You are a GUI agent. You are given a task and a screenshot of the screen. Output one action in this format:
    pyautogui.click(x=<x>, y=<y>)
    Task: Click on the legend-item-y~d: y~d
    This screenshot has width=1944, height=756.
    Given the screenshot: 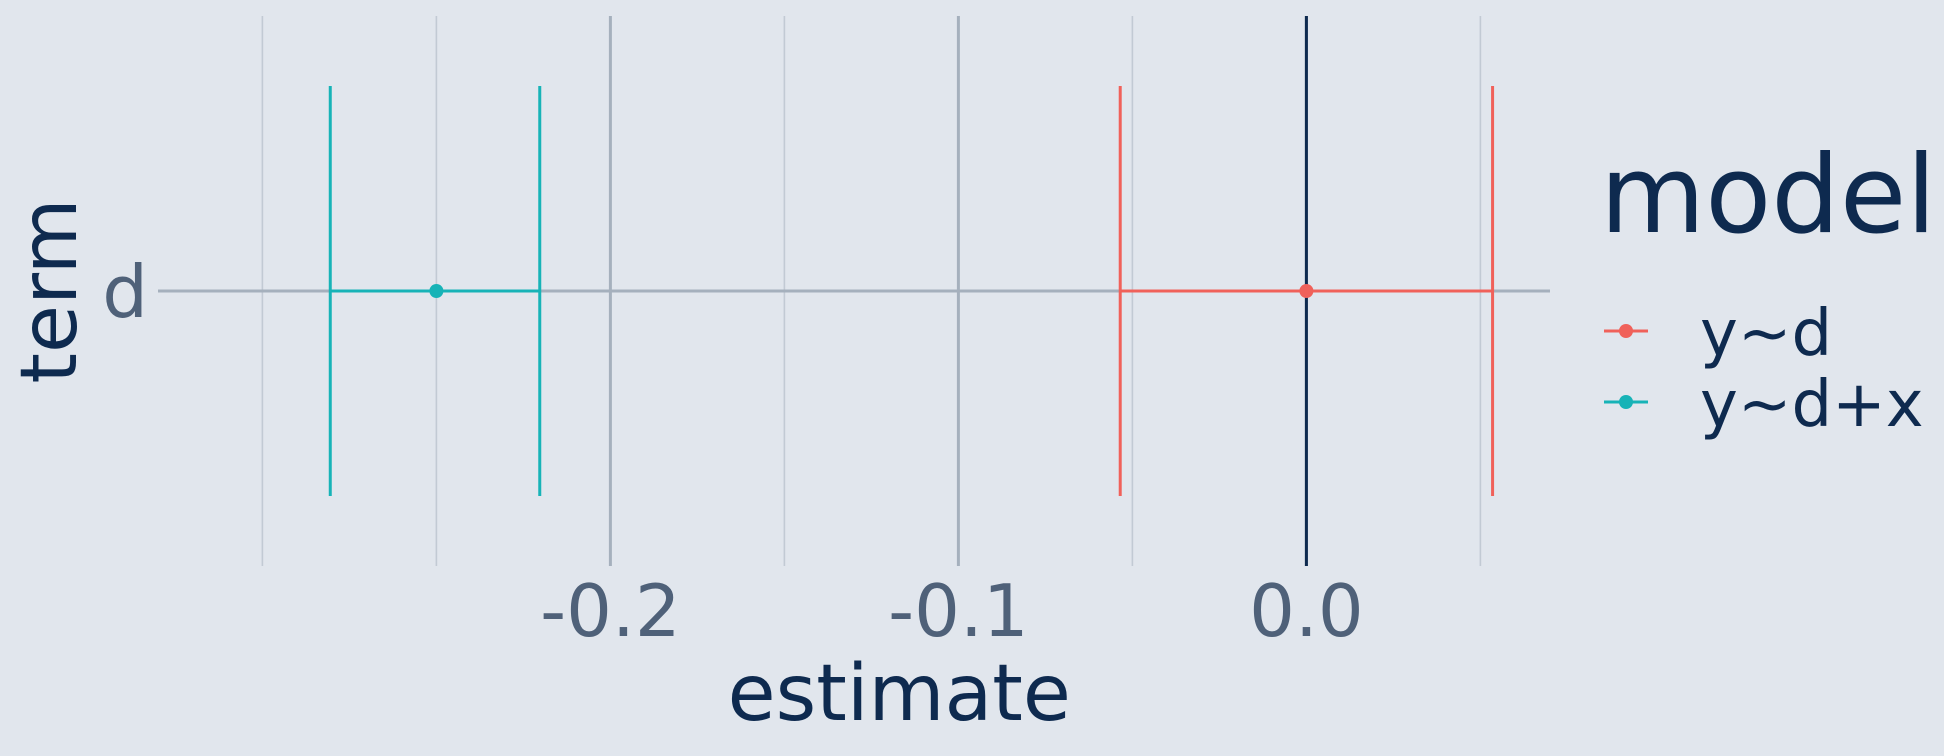 What is the action you would take?
    pyautogui.click(x=1718, y=334)
    